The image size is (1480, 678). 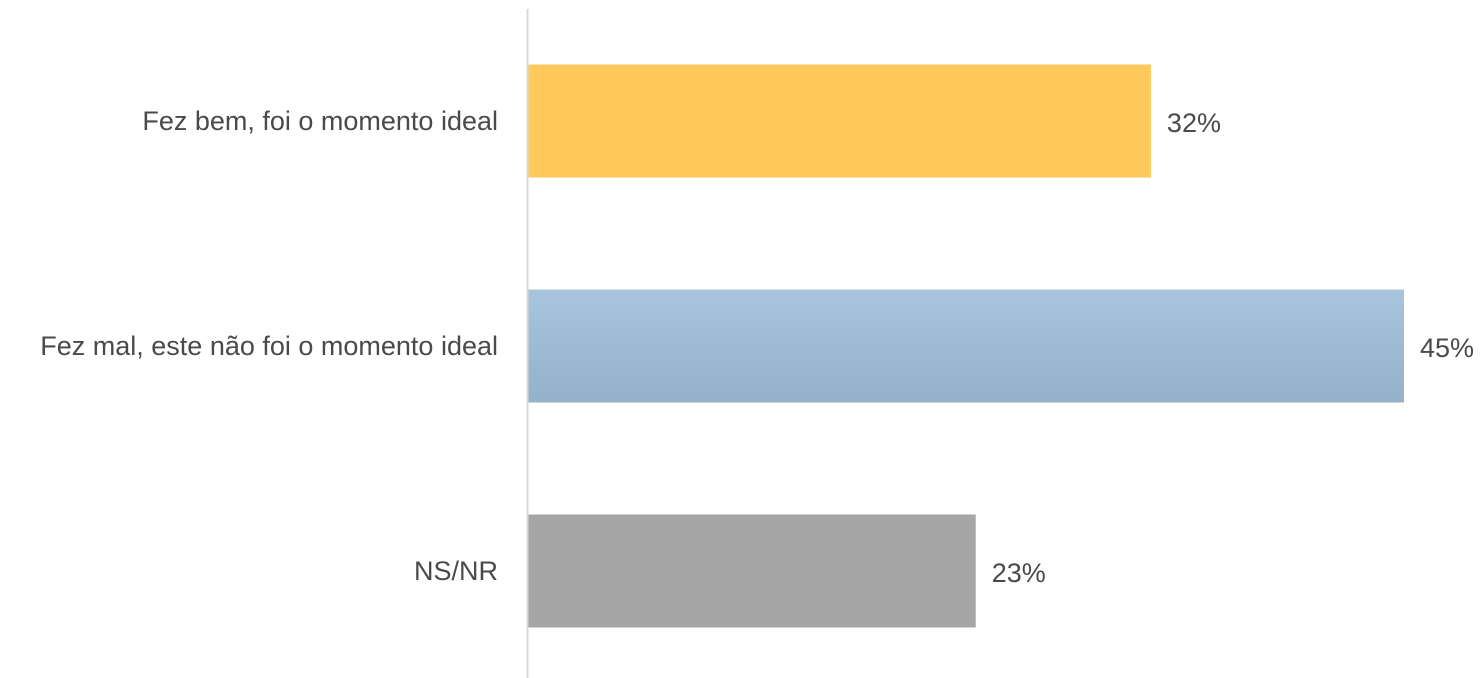 I want to click on bar-ns-nr, so click(x=752, y=571).